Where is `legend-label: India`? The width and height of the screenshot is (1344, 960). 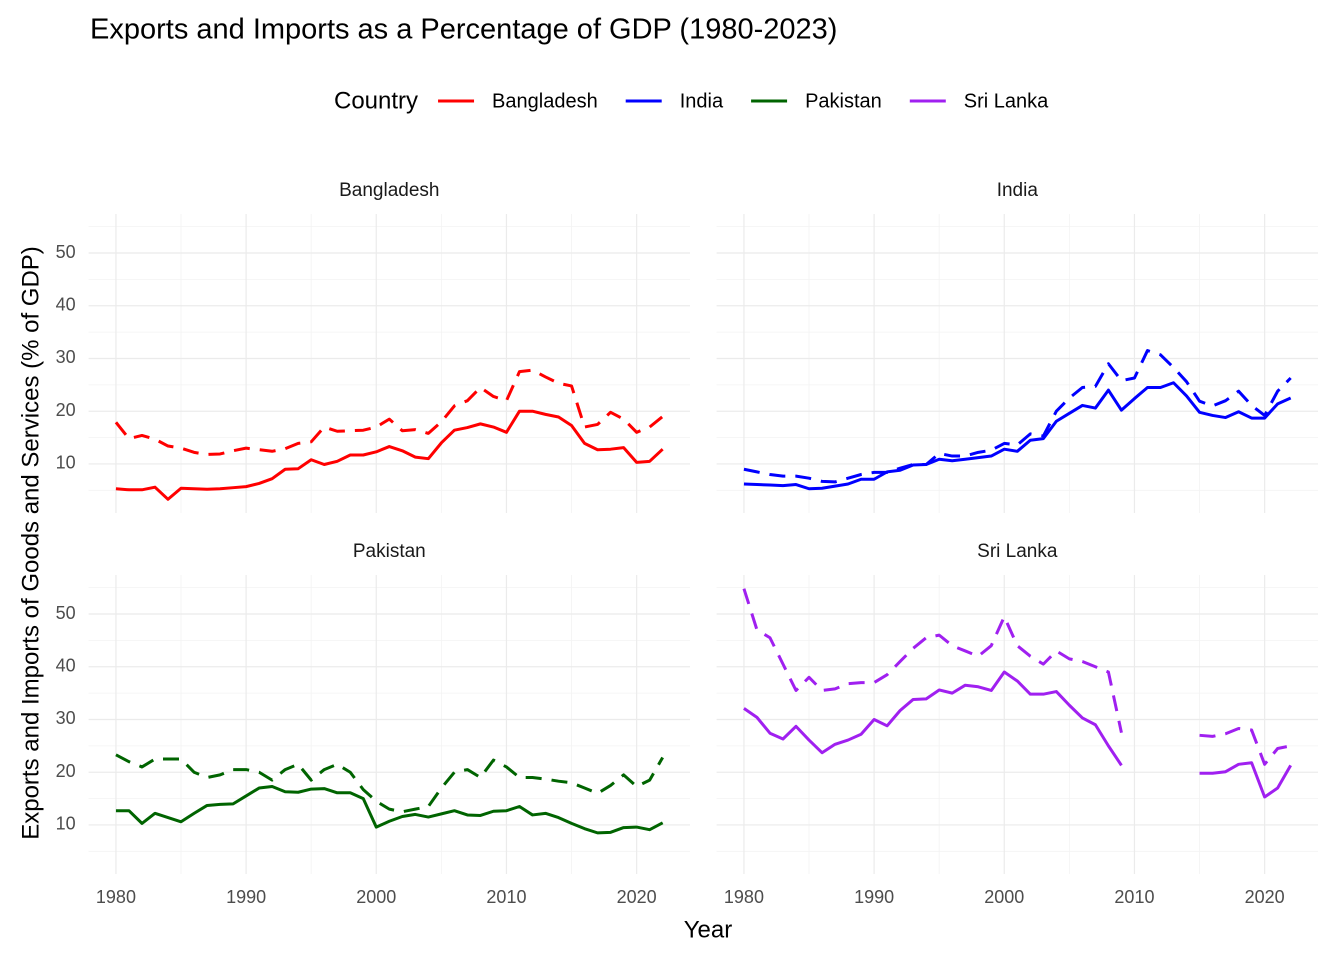 legend-label: India is located at coordinates (702, 101).